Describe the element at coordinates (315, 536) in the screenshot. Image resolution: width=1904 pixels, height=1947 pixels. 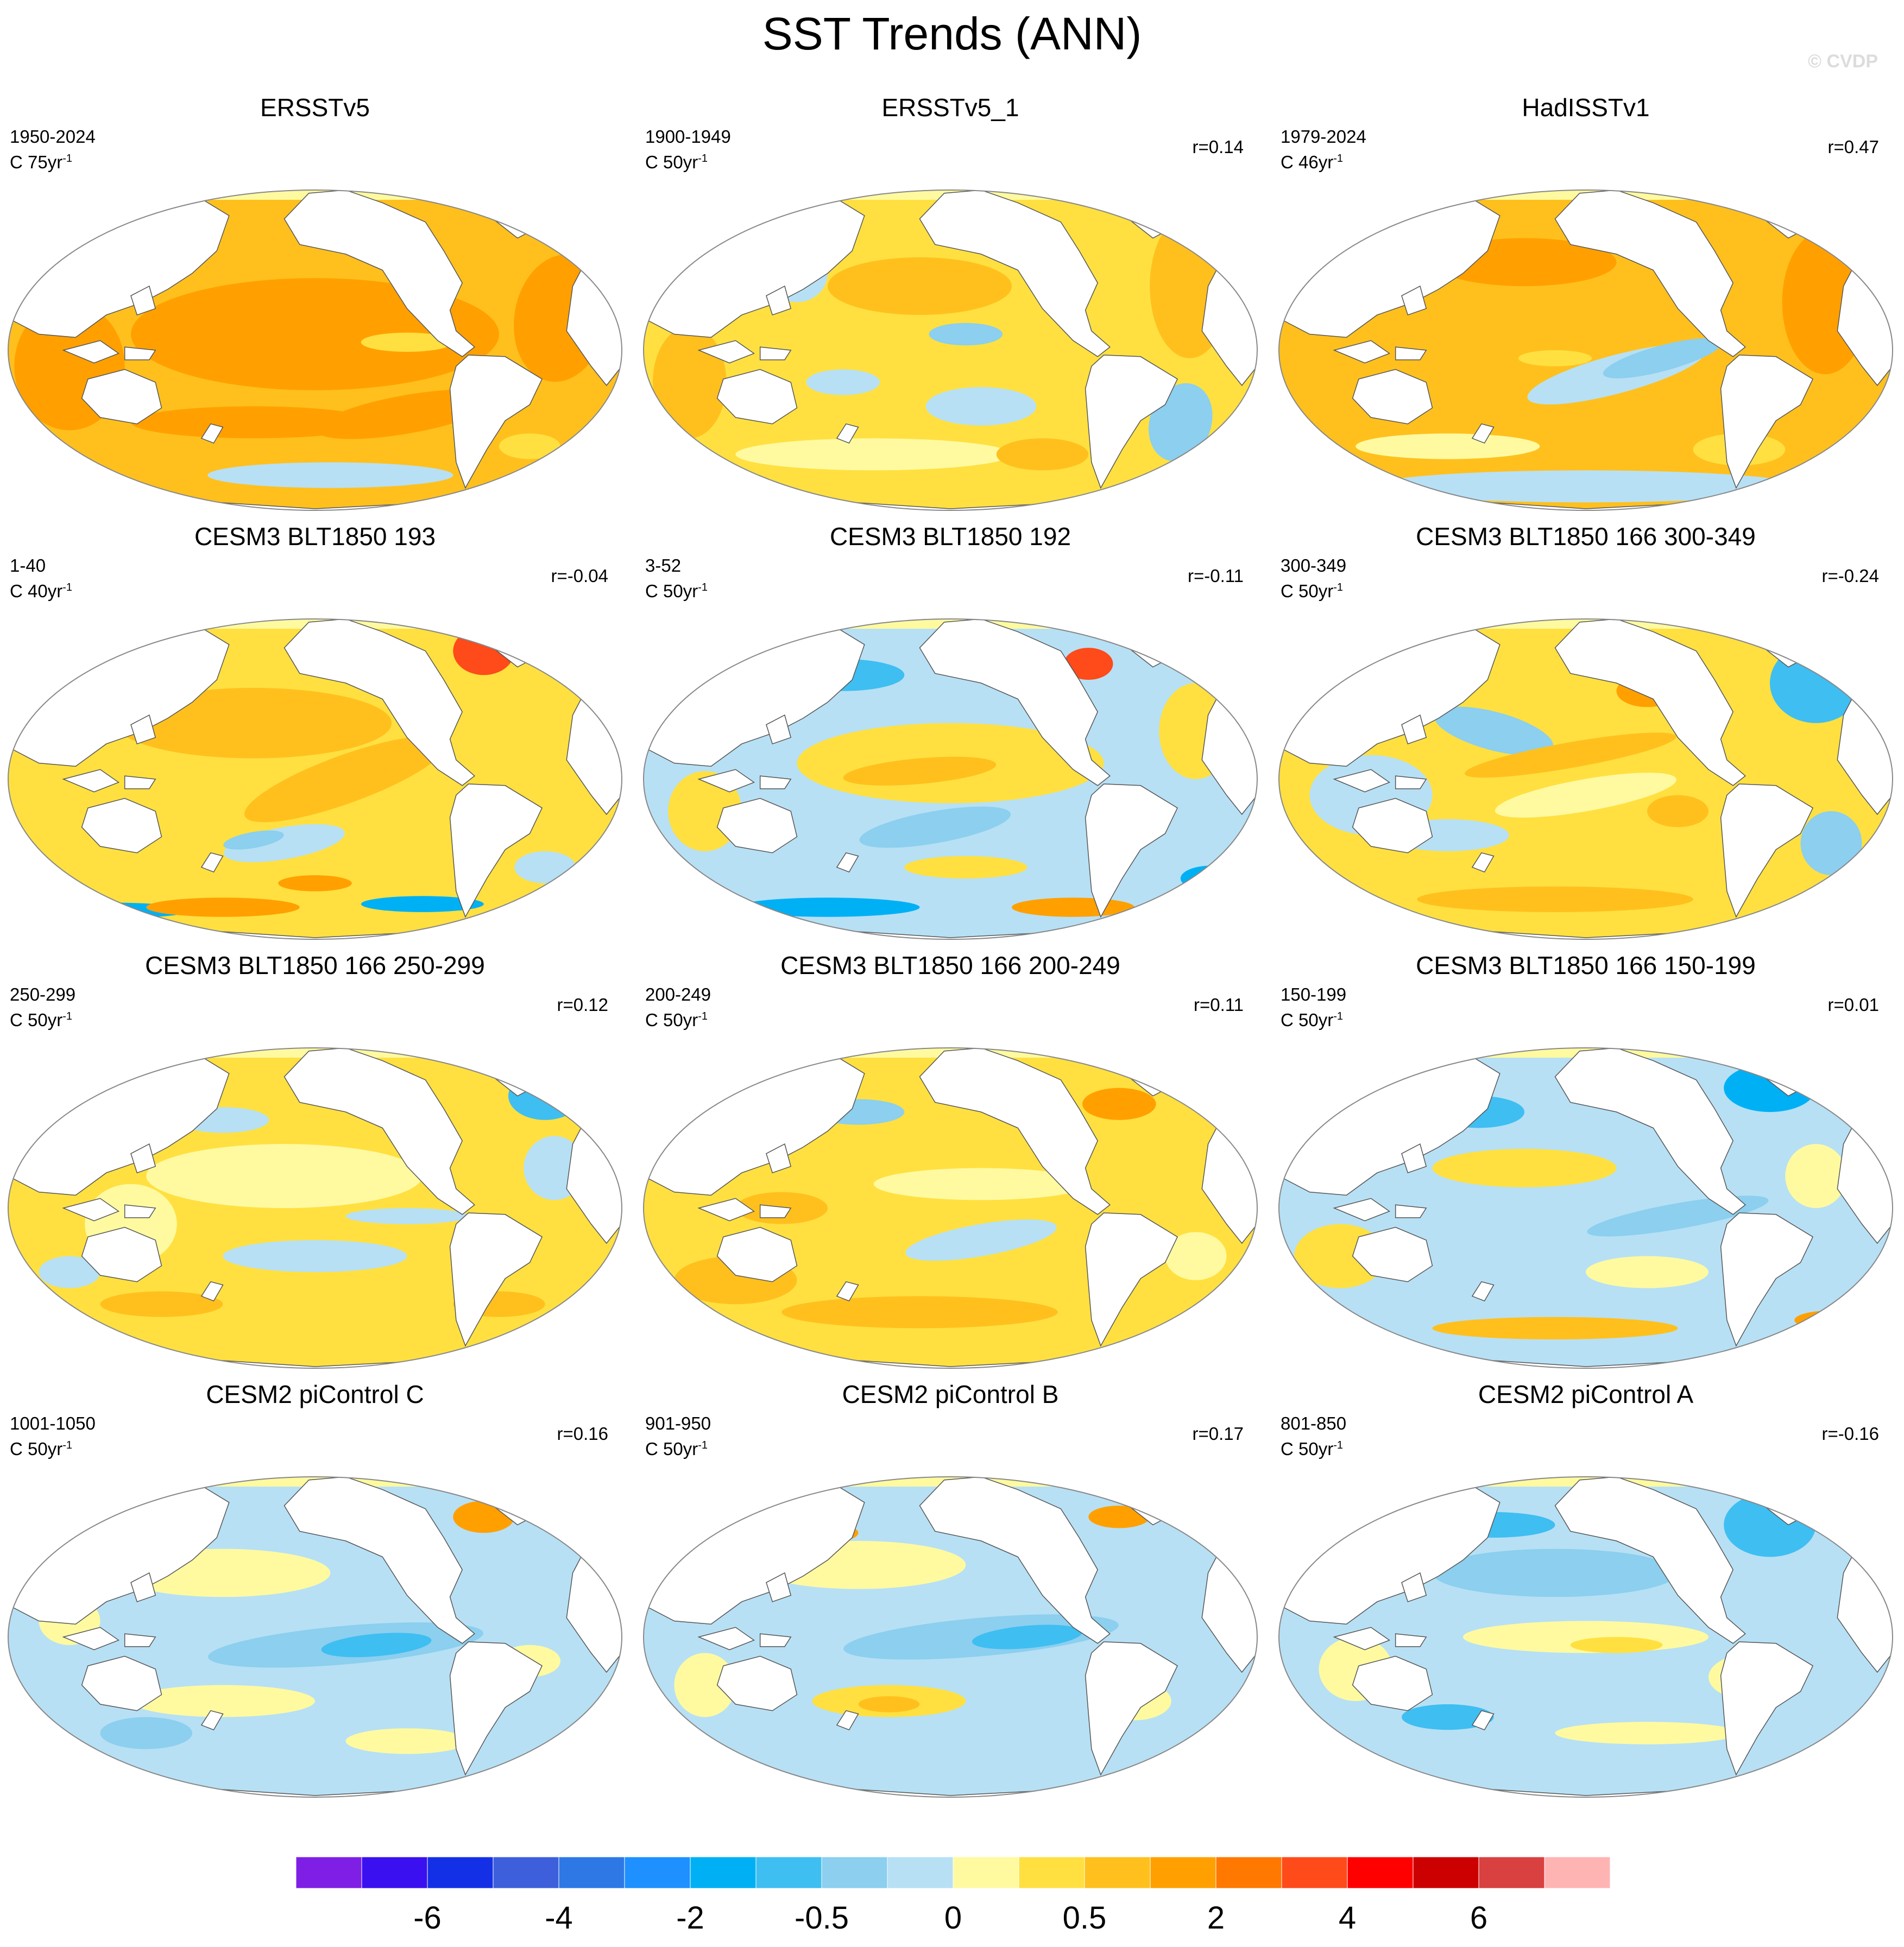
I see `panel-title: CESM3 BLT1850 193` at that location.